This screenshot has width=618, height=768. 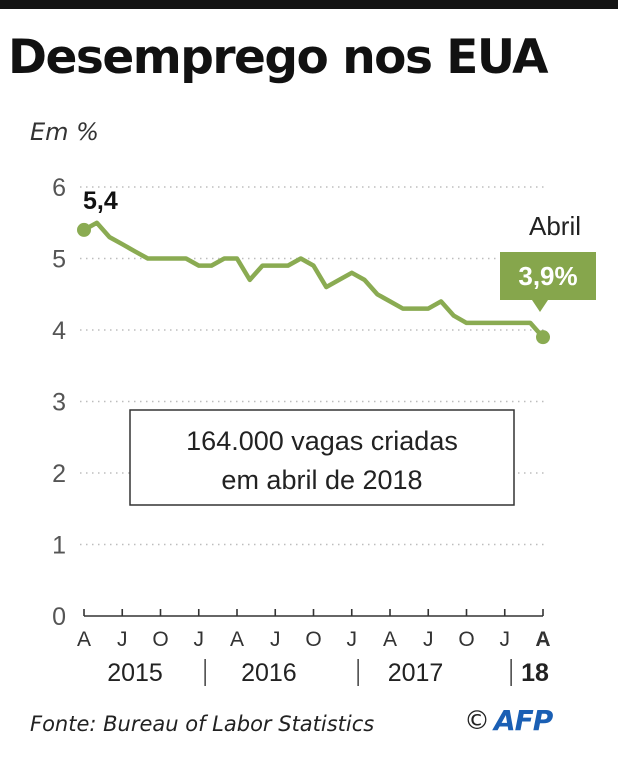 I want to click on y-tick-label: 1, so click(x=59, y=546).